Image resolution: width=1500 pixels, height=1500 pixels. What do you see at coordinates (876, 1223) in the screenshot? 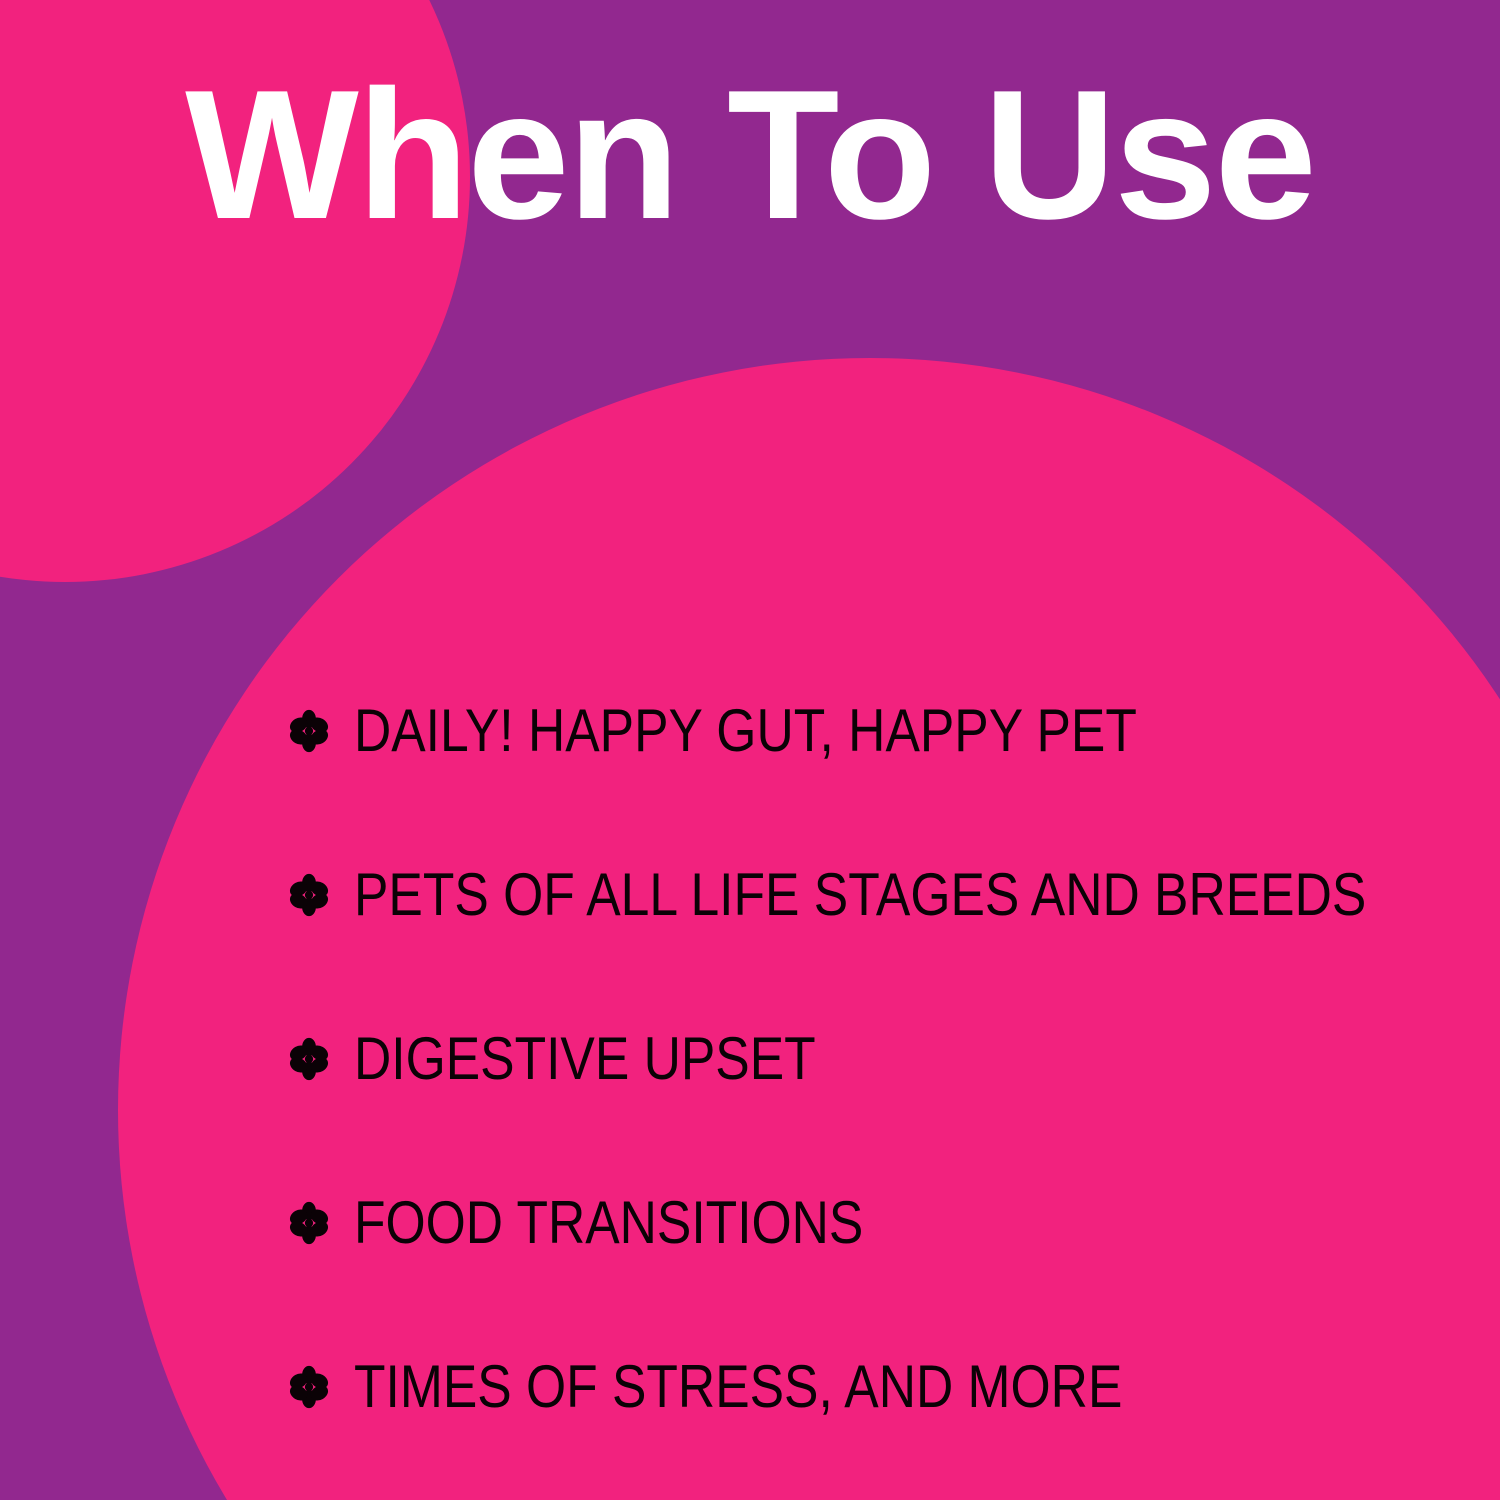
I see `list-item: FOOD TRANSITIONS` at bounding box center [876, 1223].